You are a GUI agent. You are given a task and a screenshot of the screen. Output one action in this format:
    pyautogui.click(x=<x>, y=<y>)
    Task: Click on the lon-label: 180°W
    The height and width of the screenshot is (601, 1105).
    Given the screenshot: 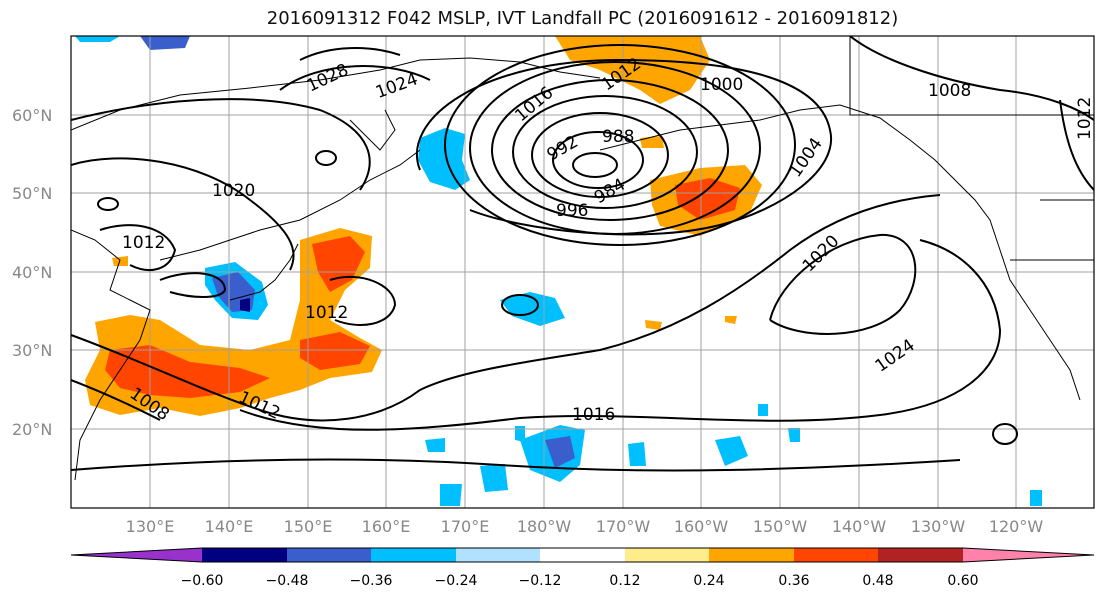 What is the action you would take?
    pyautogui.click(x=544, y=526)
    